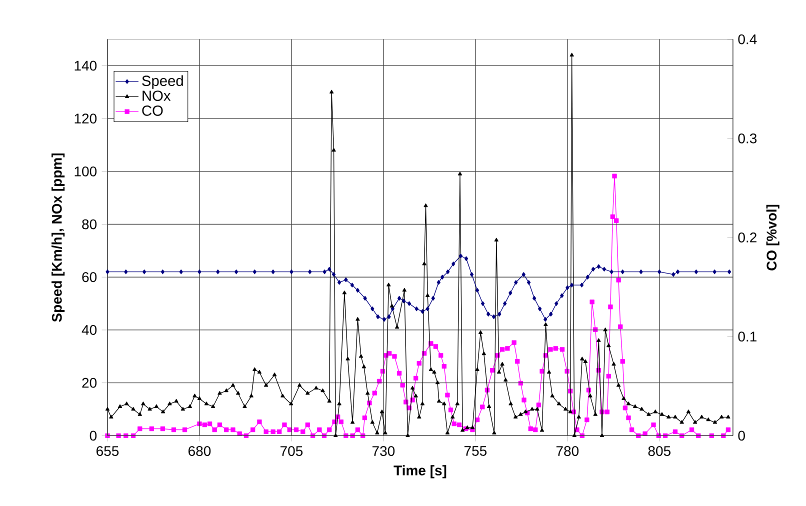 Image resolution: width=806 pixels, height=506 pixels. I want to click on y-tick-label: 80, so click(89, 224).